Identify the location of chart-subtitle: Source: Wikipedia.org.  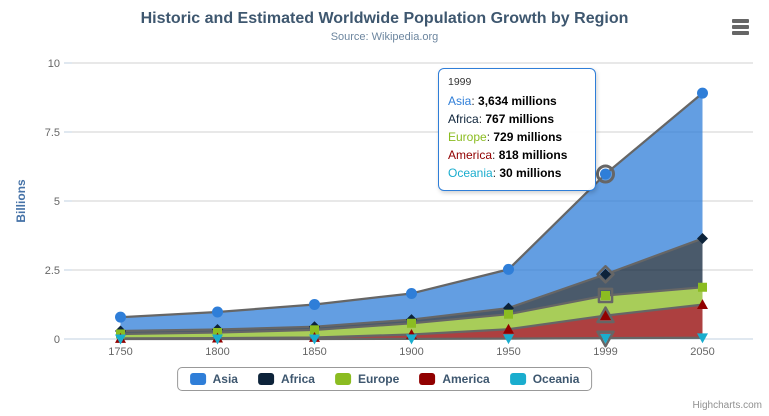
(384, 37).